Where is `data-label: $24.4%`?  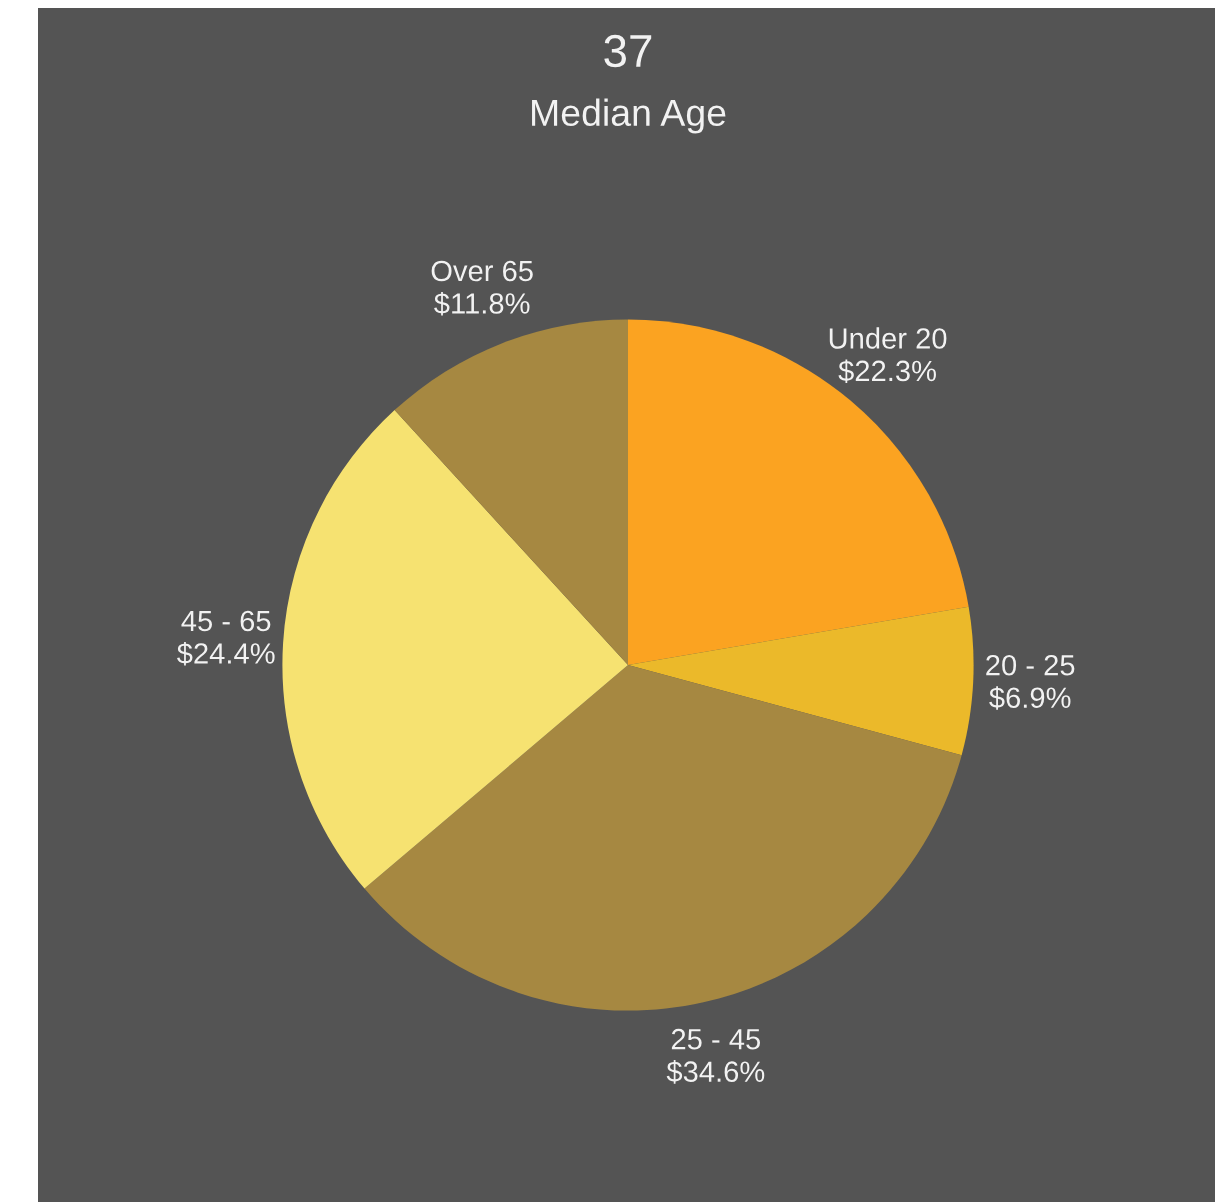
data-label: $24.4% is located at coordinates (226, 653).